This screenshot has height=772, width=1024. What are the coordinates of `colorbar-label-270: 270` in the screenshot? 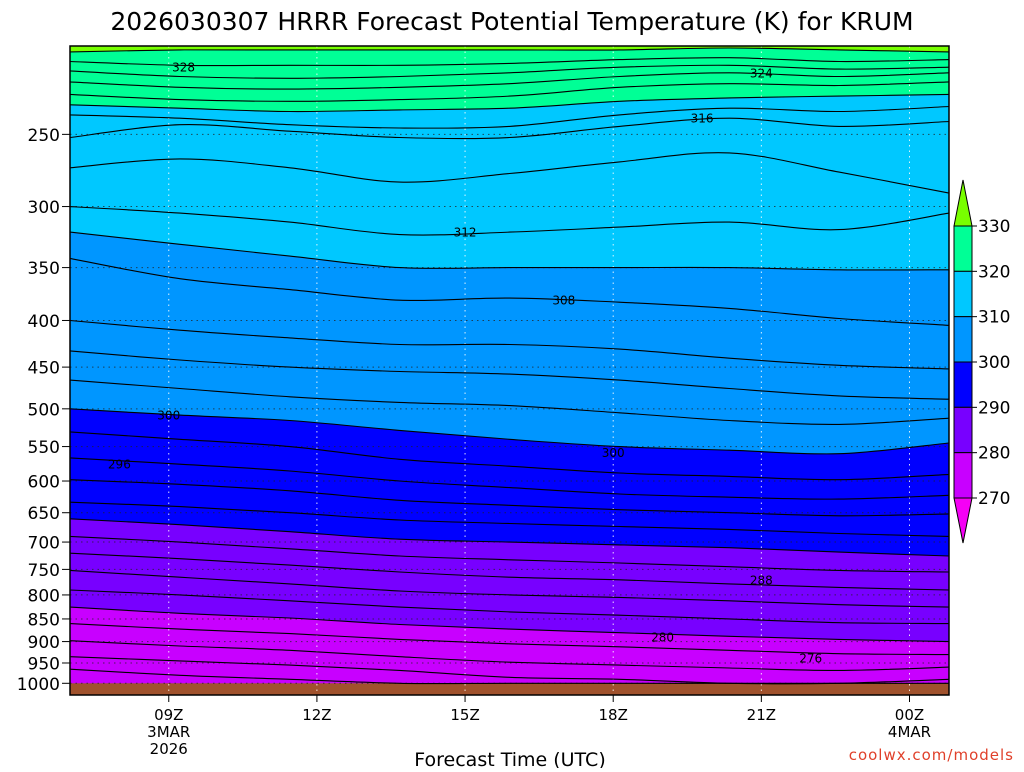 It's located at (994, 499).